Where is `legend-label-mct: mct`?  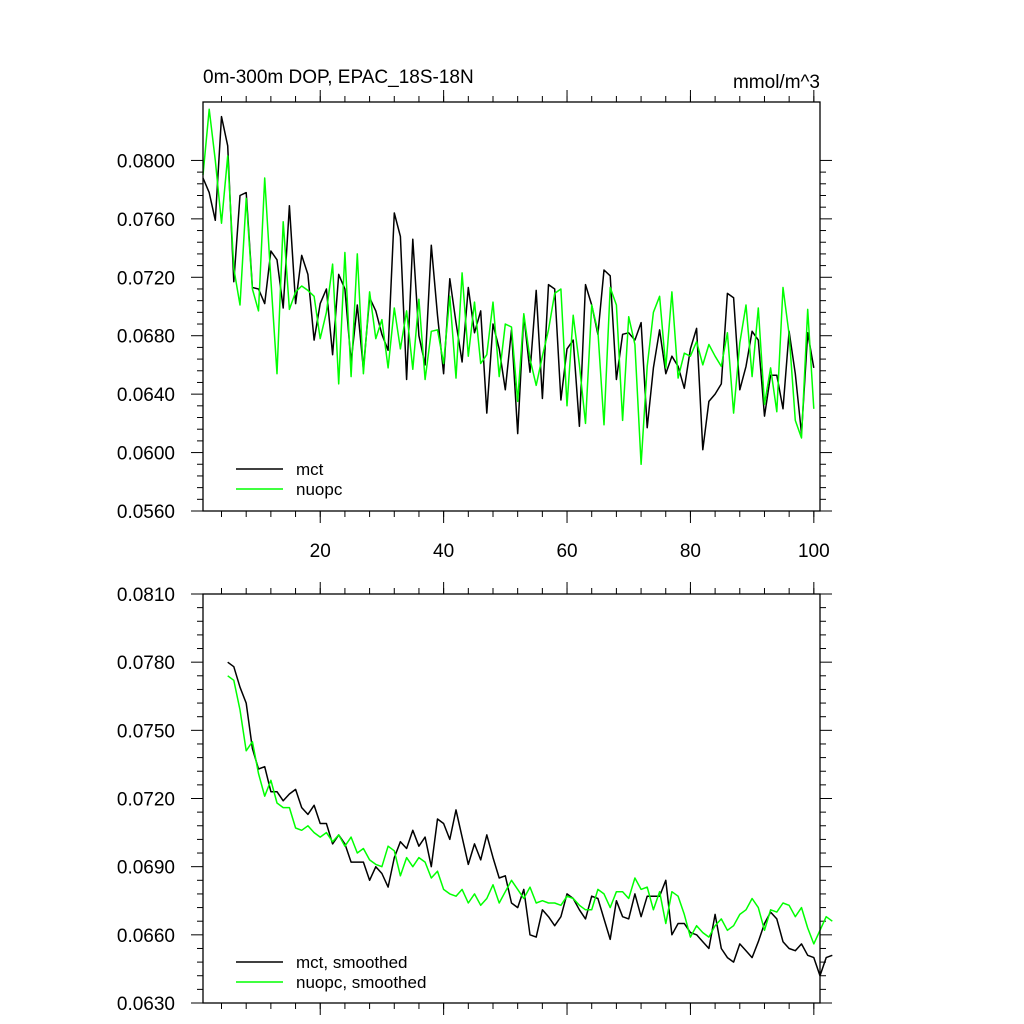 legend-label-mct: mct is located at coordinates (310, 469).